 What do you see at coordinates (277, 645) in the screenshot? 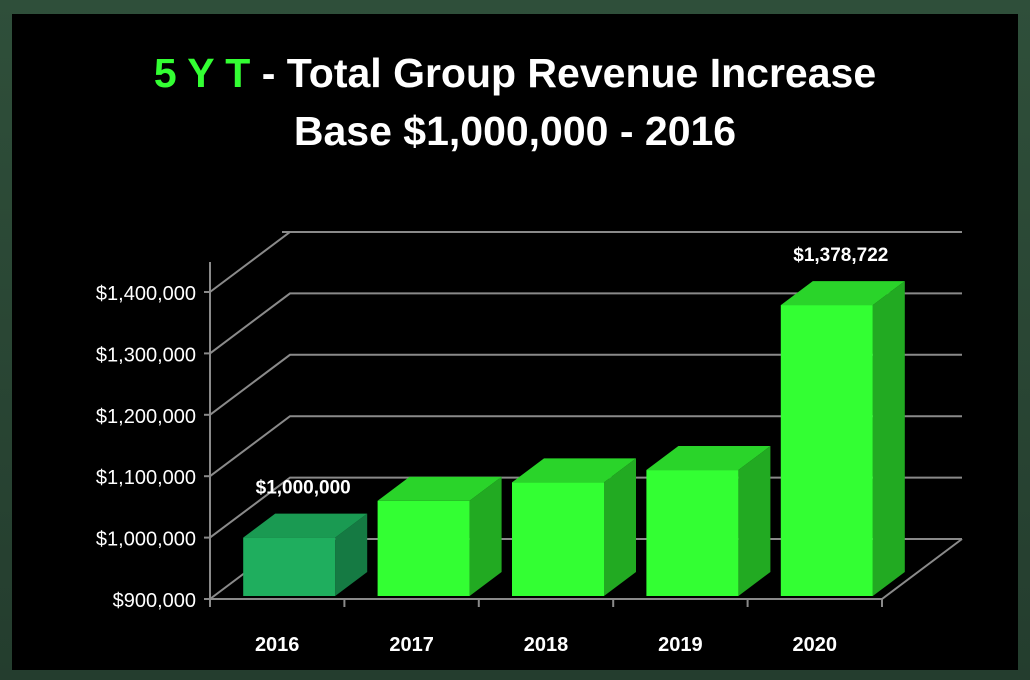
I see `x-tick-label: 2016` at bounding box center [277, 645].